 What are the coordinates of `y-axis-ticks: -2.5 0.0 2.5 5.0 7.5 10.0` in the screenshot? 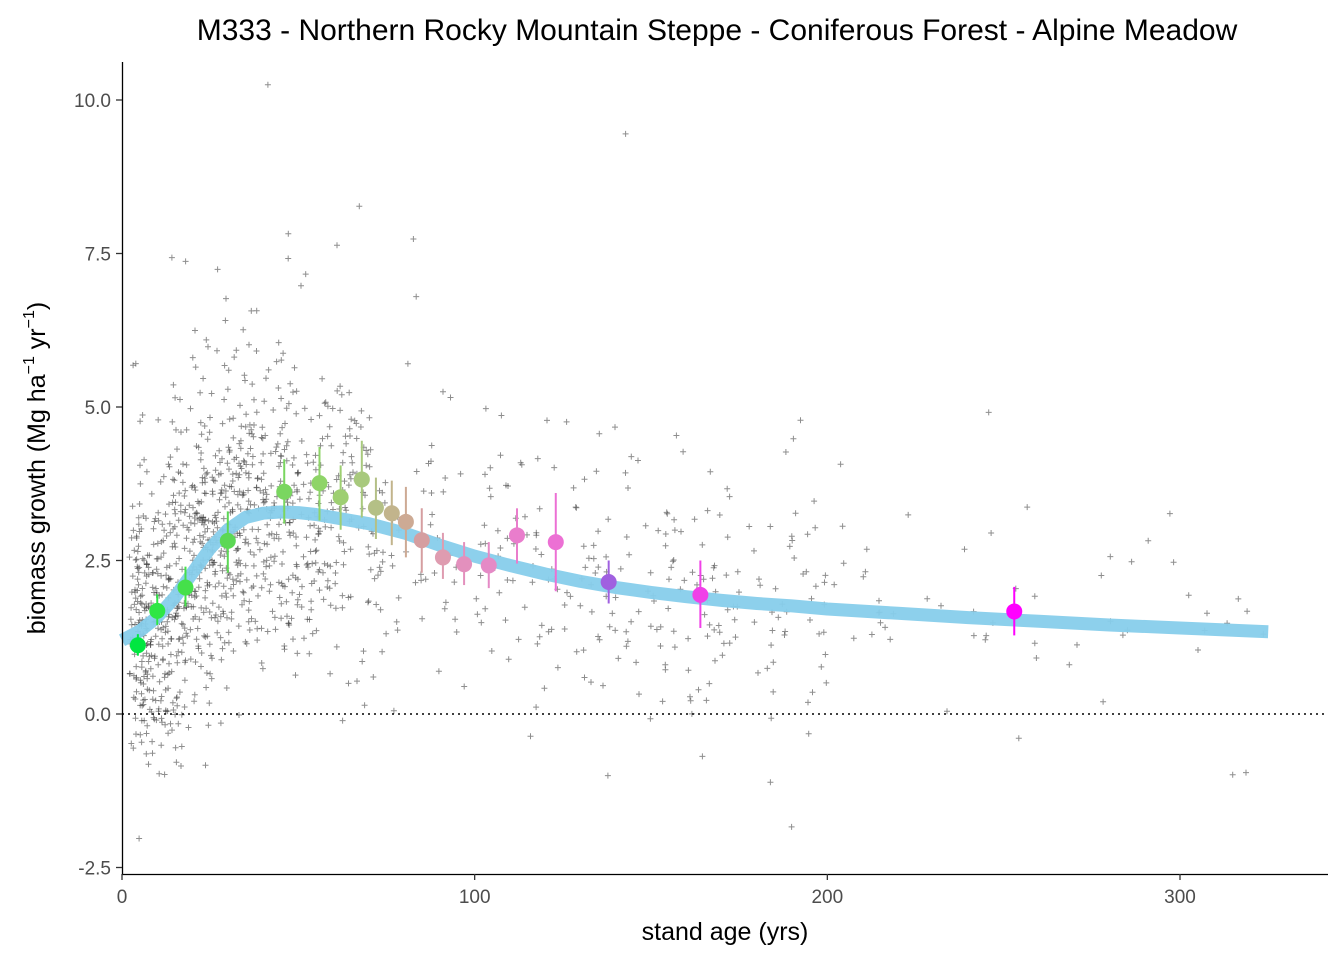 It's located at (98, 485).